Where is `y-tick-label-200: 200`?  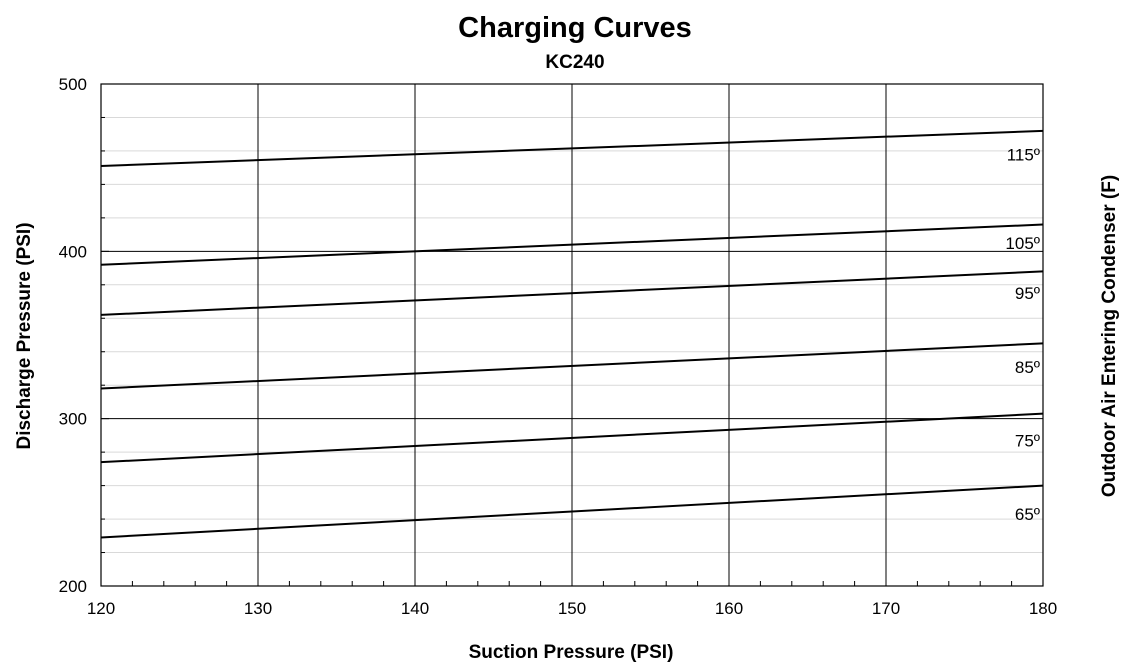 y-tick-label-200: 200 is located at coordinates (73, 586).